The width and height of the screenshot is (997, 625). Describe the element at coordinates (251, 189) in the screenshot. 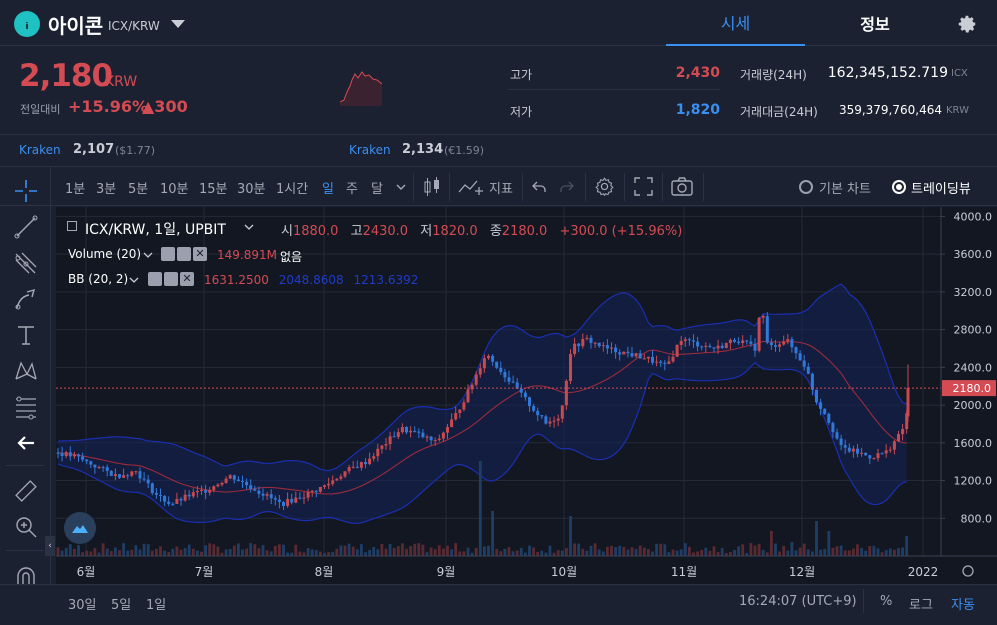

I see `interval-30m: 30분` at that location.